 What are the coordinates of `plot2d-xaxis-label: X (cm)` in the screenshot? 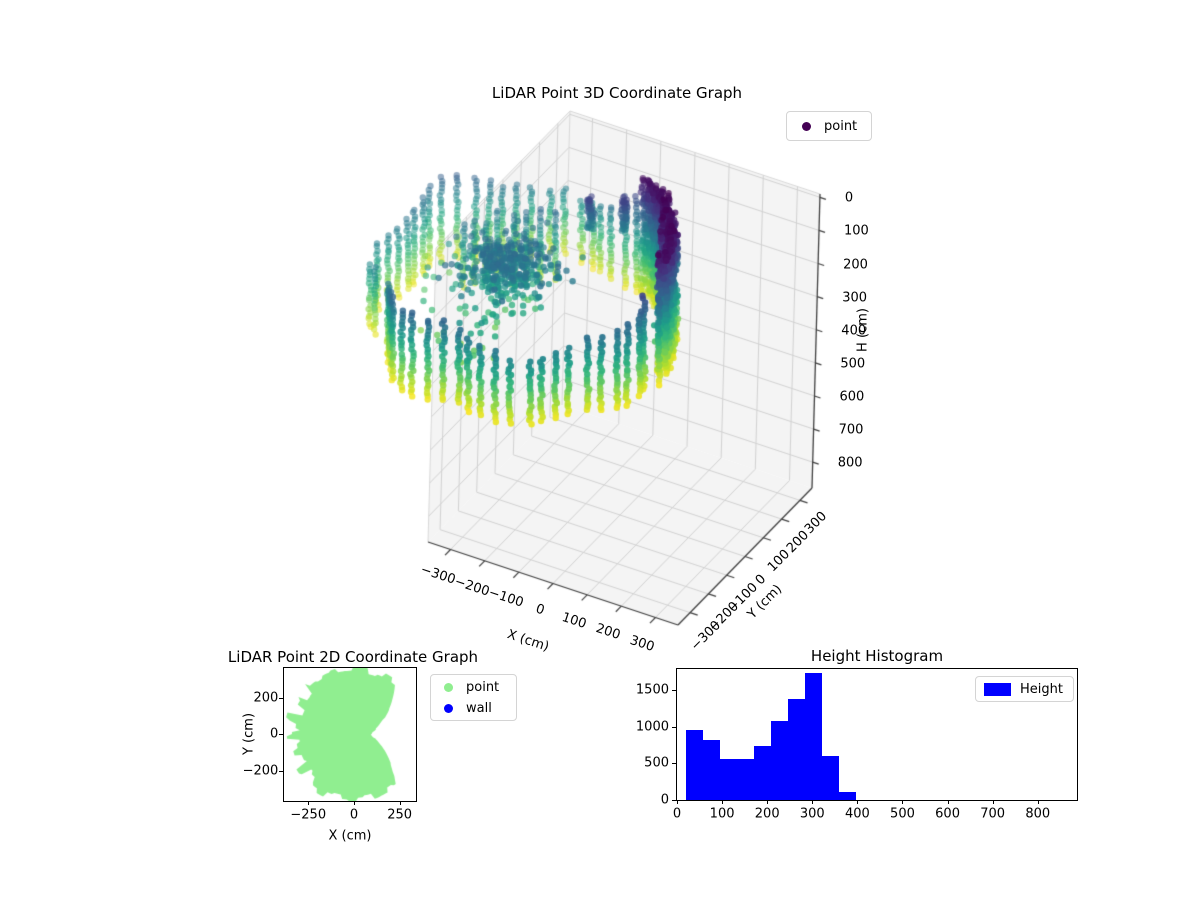 It's located at (350, 836).